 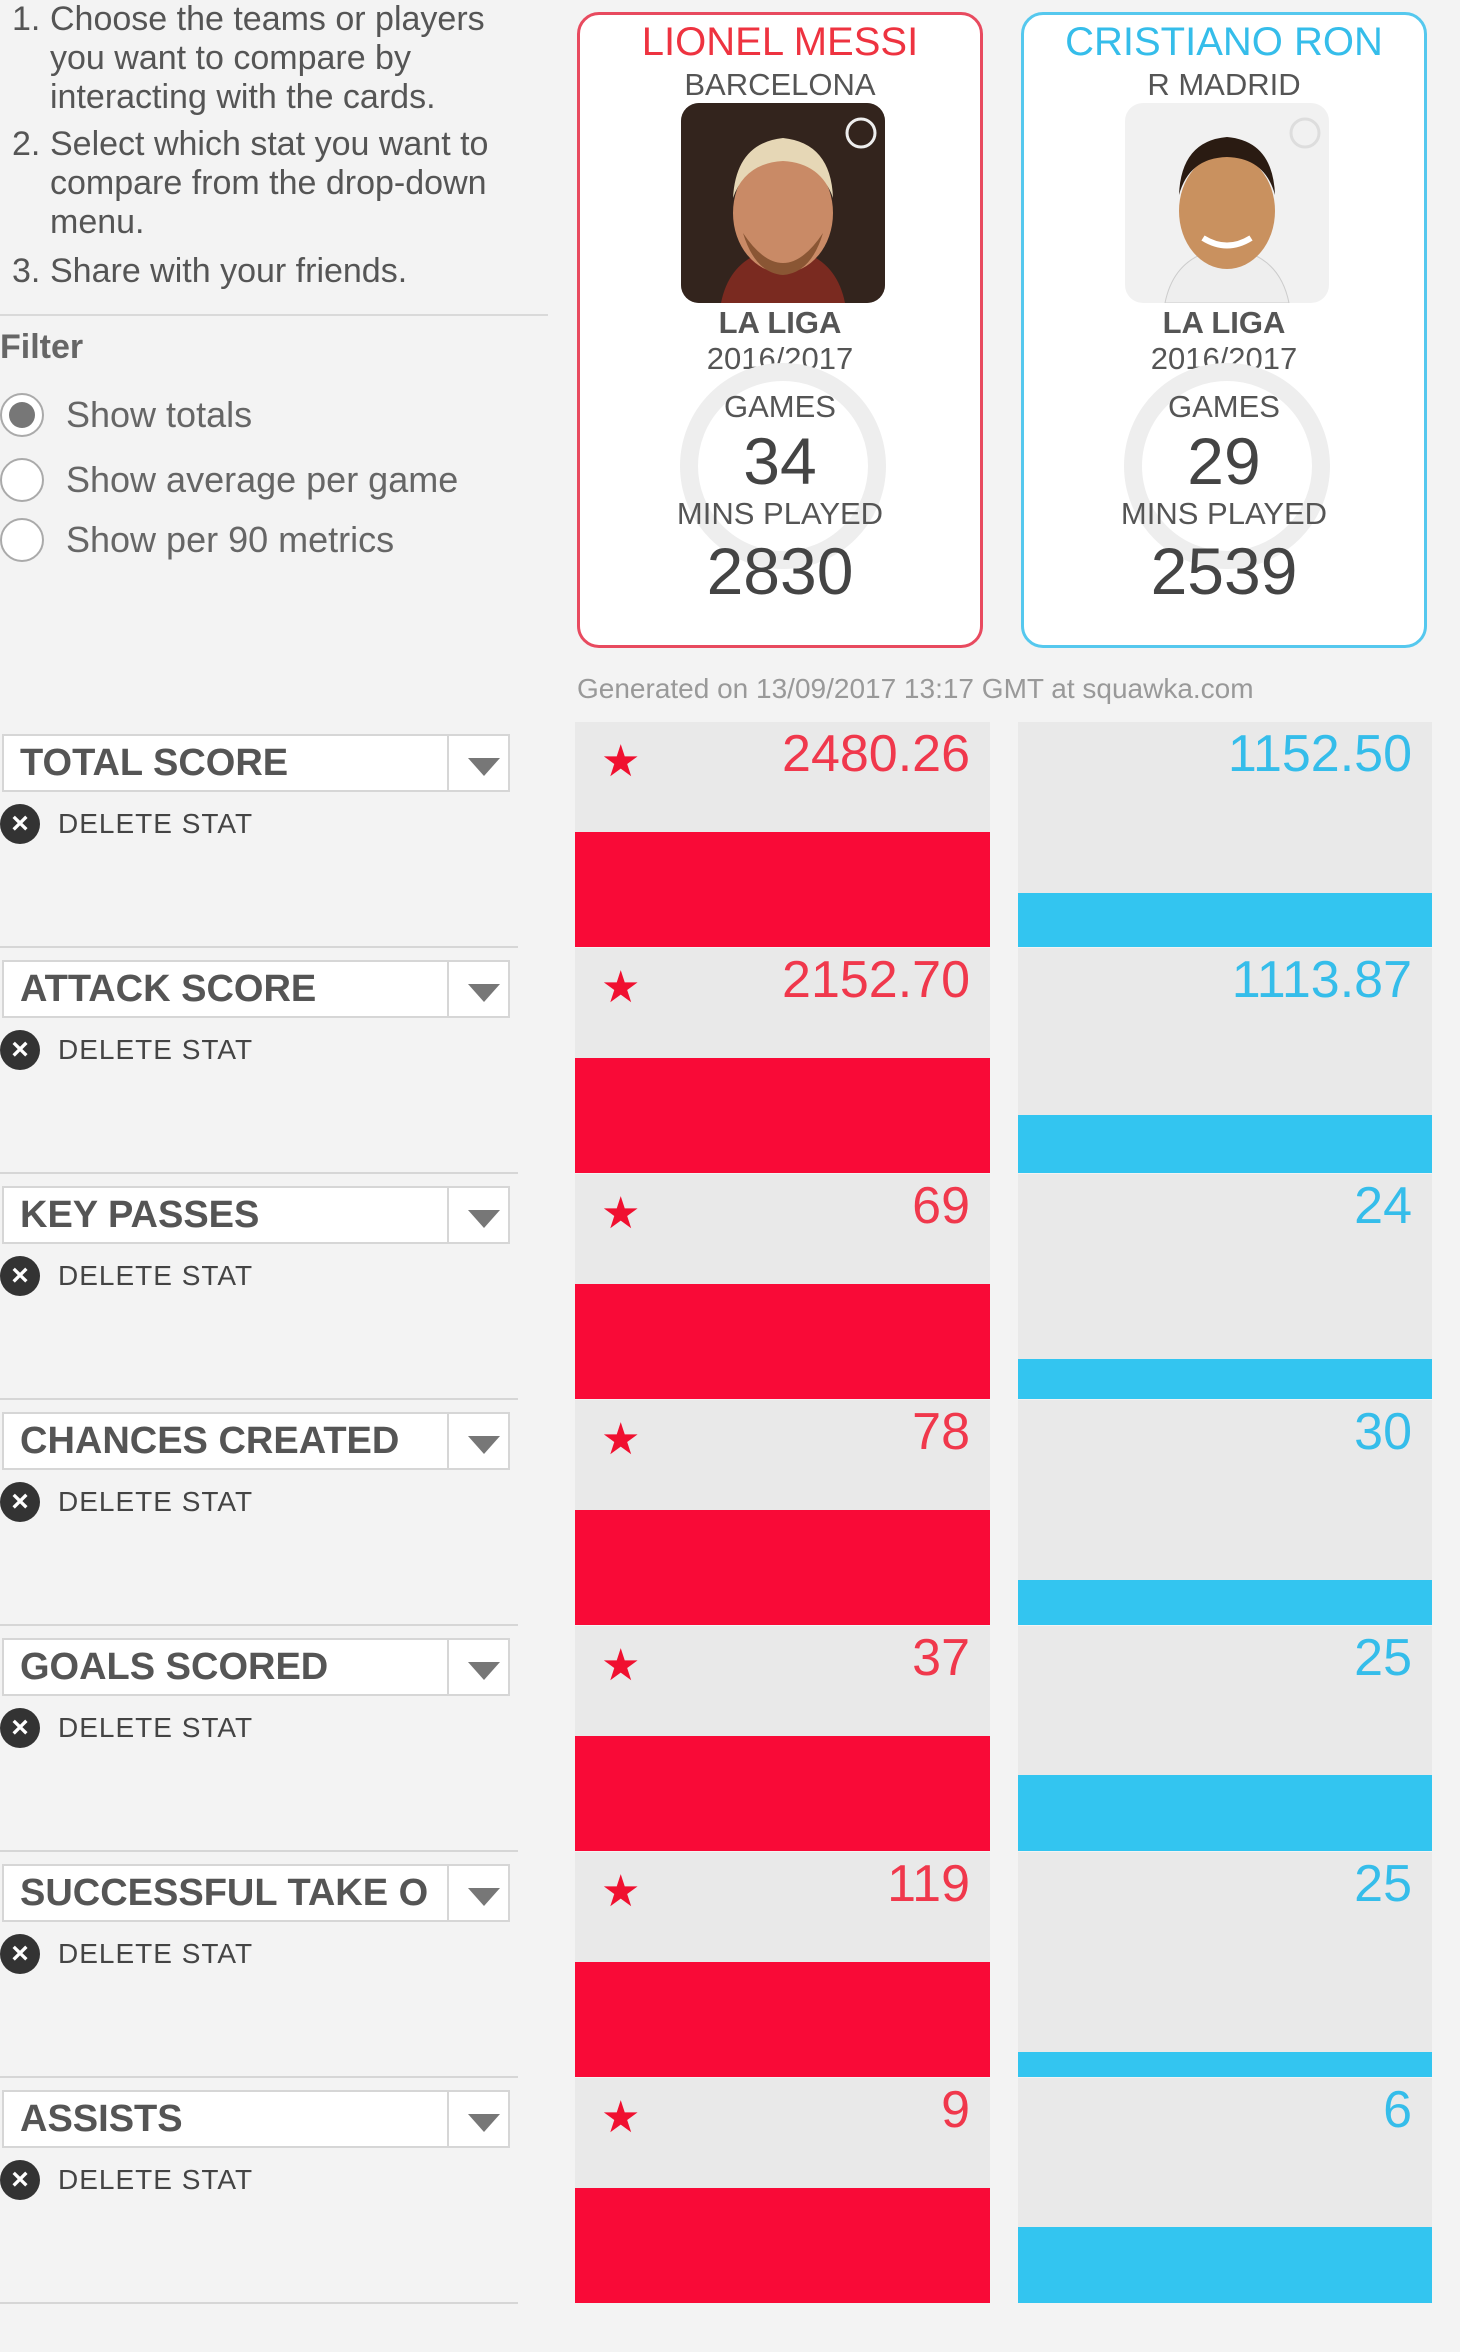 I want to click on player-name: CRISTIANO RON, so click(x=1224, y=42).